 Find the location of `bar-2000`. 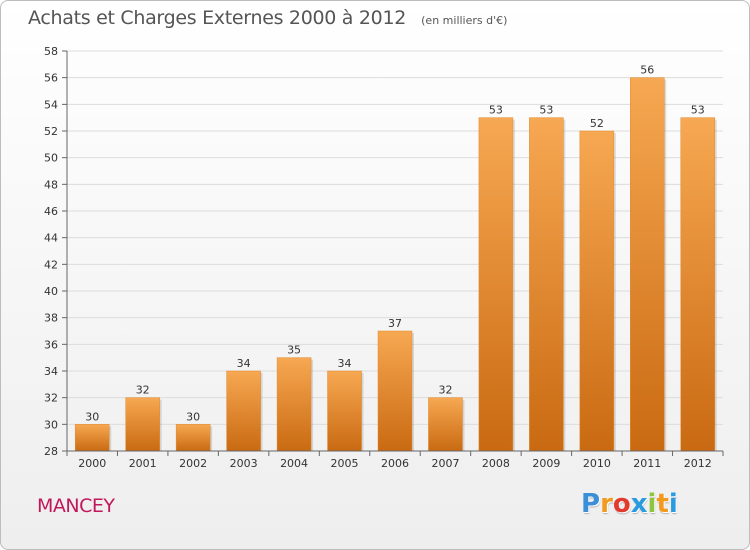

bar-2000 is located at coordinates (92, 438).